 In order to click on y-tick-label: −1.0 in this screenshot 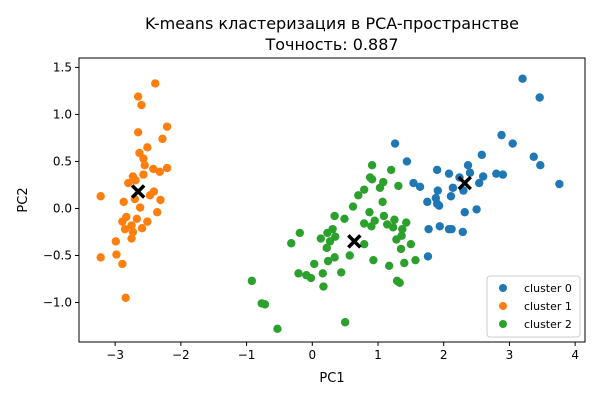, I will do `click(57, 303)`.